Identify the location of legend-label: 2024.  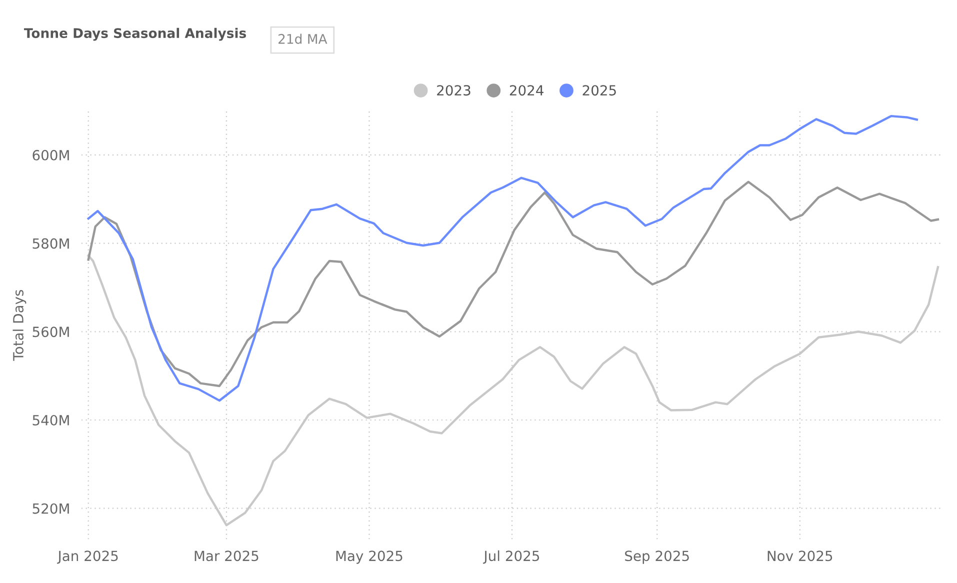
(527, 90).